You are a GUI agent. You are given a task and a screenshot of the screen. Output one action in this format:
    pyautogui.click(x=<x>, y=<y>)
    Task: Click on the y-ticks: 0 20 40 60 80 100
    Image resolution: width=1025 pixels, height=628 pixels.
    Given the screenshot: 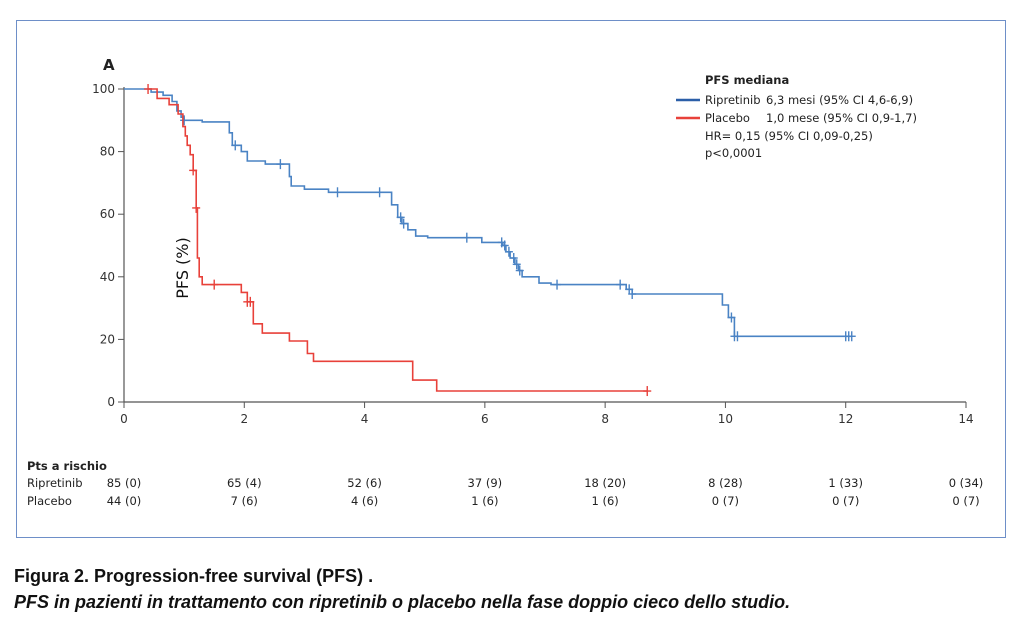 What is the action you would take?
    pyautogui.click(x=108, y=245)
    